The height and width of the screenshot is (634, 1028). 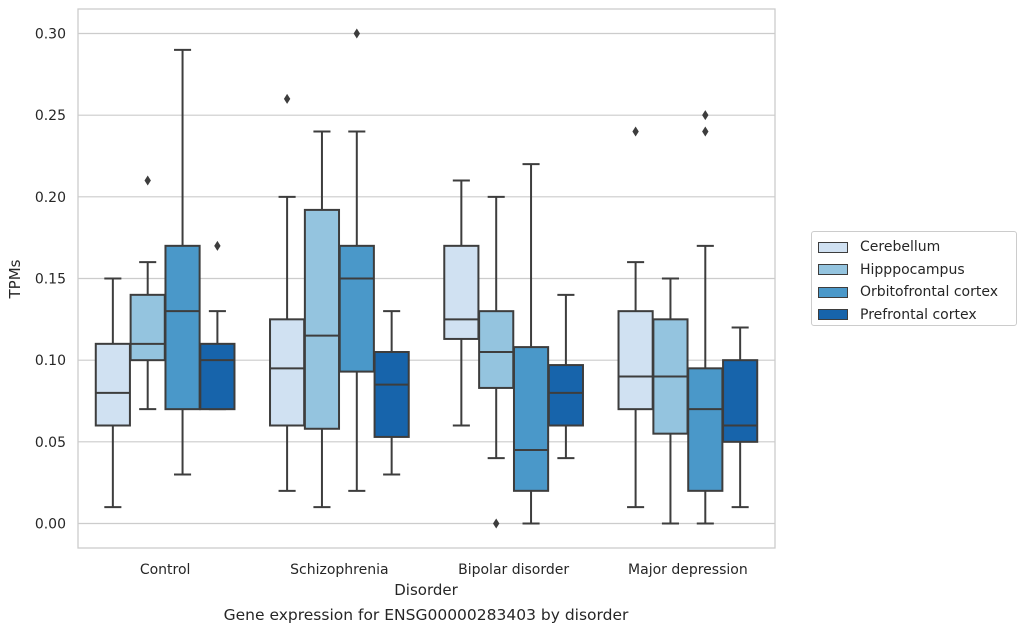 I want to click on legend-item: Hipppocampus, so click(x=917, y=270).